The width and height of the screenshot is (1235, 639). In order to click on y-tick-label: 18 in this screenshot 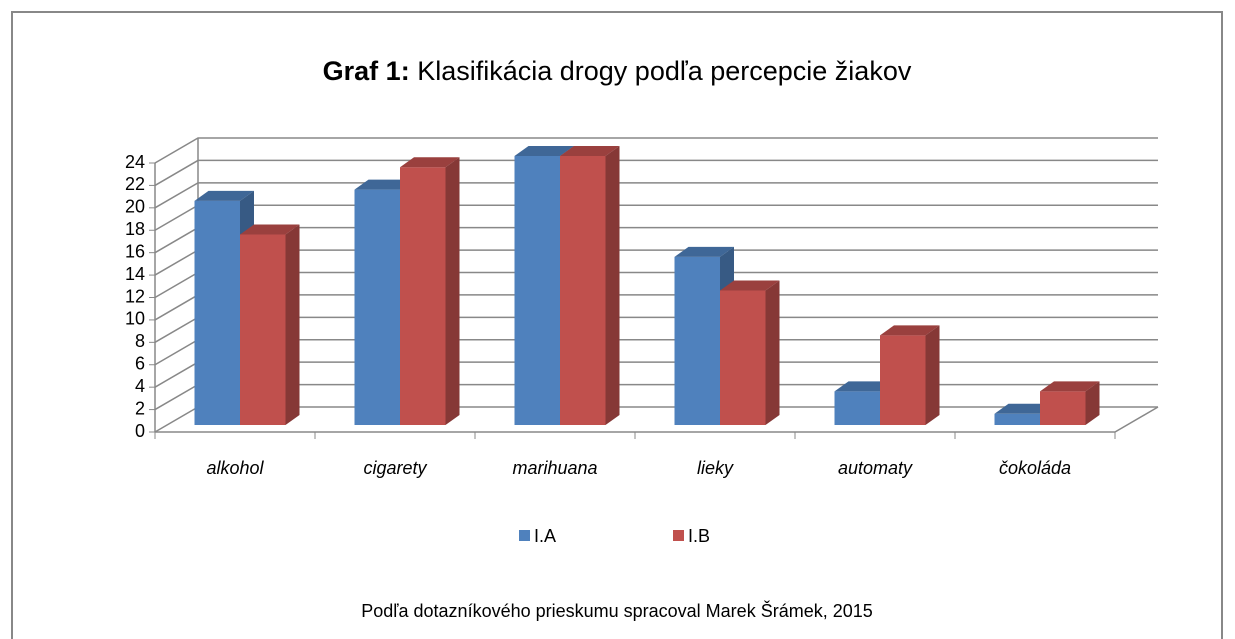, I will do `click(135, 229)`.